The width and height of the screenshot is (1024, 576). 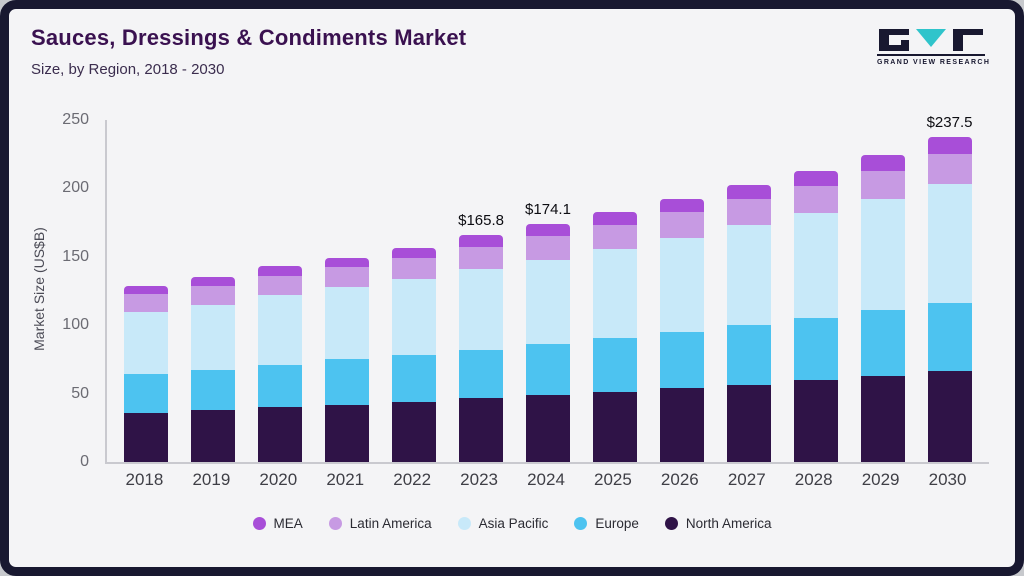 I want to click on legend-dot-europe, so click(x=581, y=523).